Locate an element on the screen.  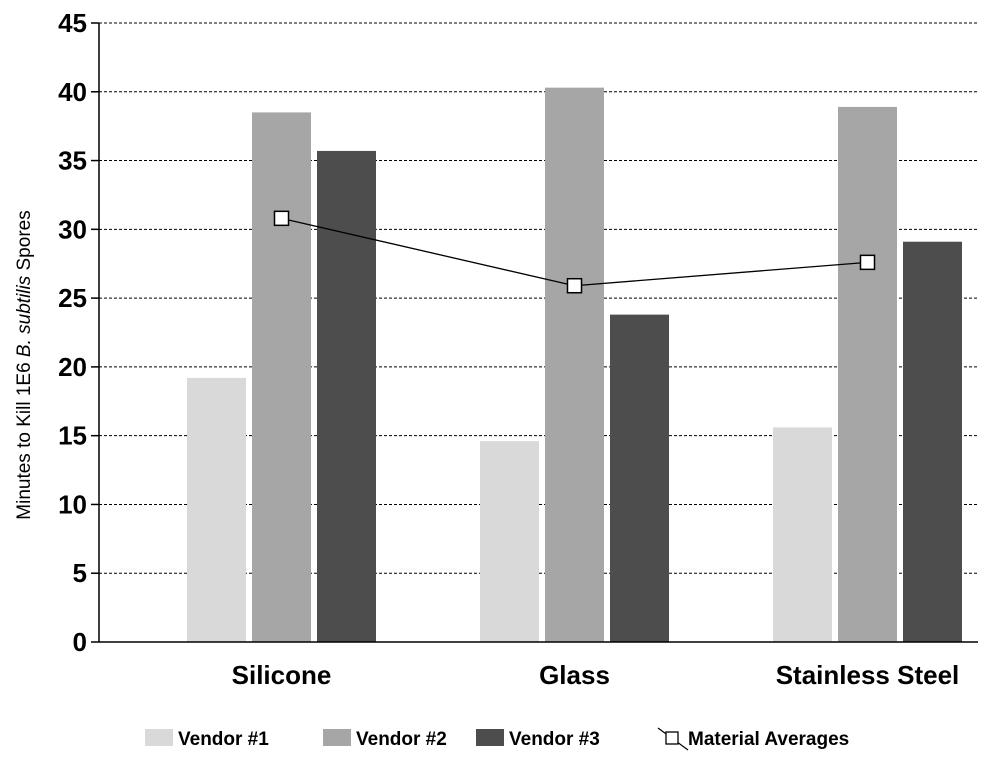
y-tick-label: 40 is located at coordinates (72, 92).